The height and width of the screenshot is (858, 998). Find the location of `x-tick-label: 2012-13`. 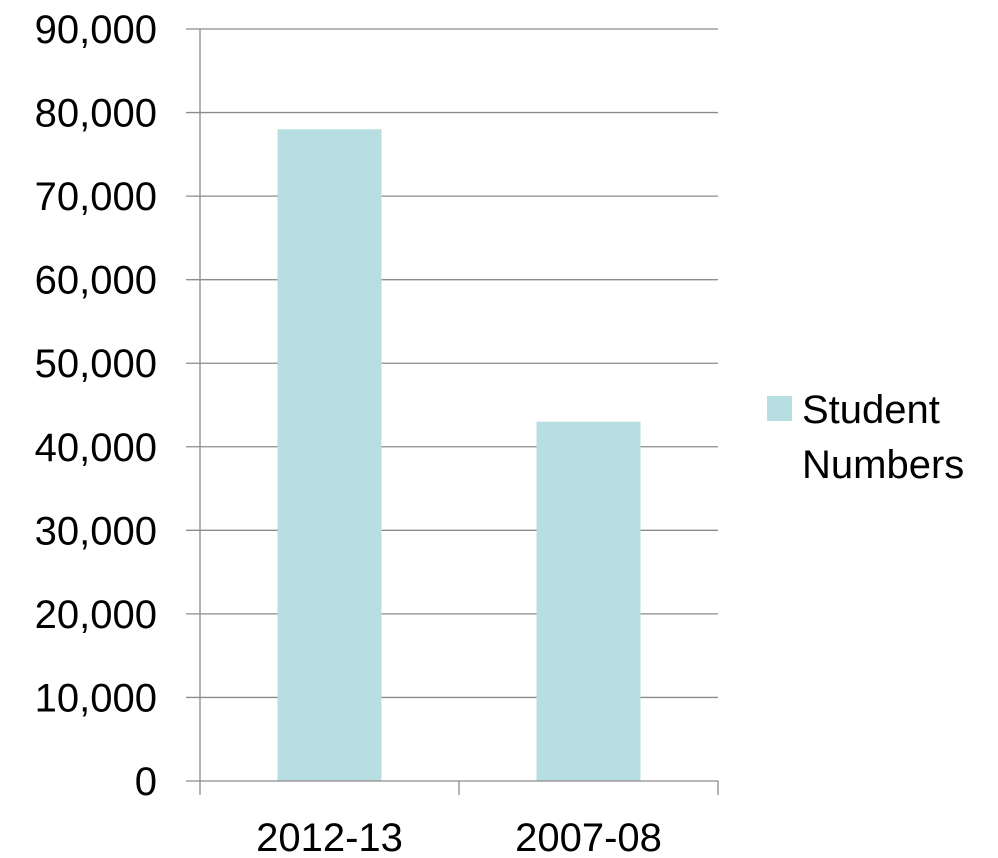

x-tick-label: 2012-13 is located at coordinates (329, 837).